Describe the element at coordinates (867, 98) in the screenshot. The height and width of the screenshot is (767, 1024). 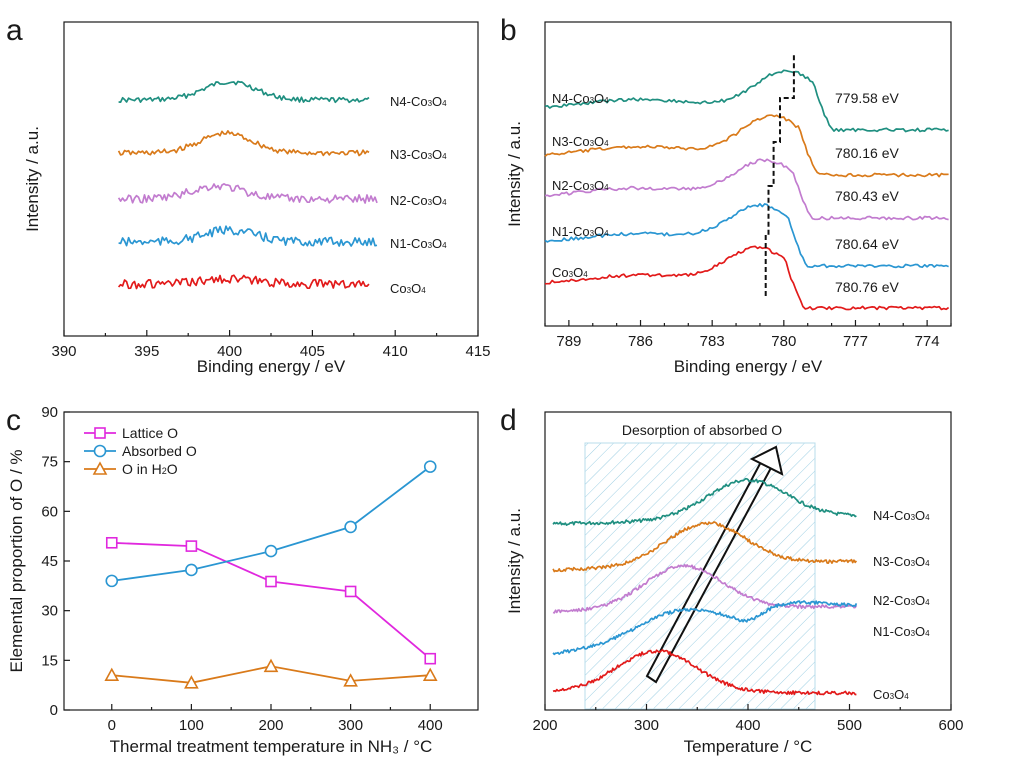
I see `panel-b-peak-label: 779.58 eV` at that location.